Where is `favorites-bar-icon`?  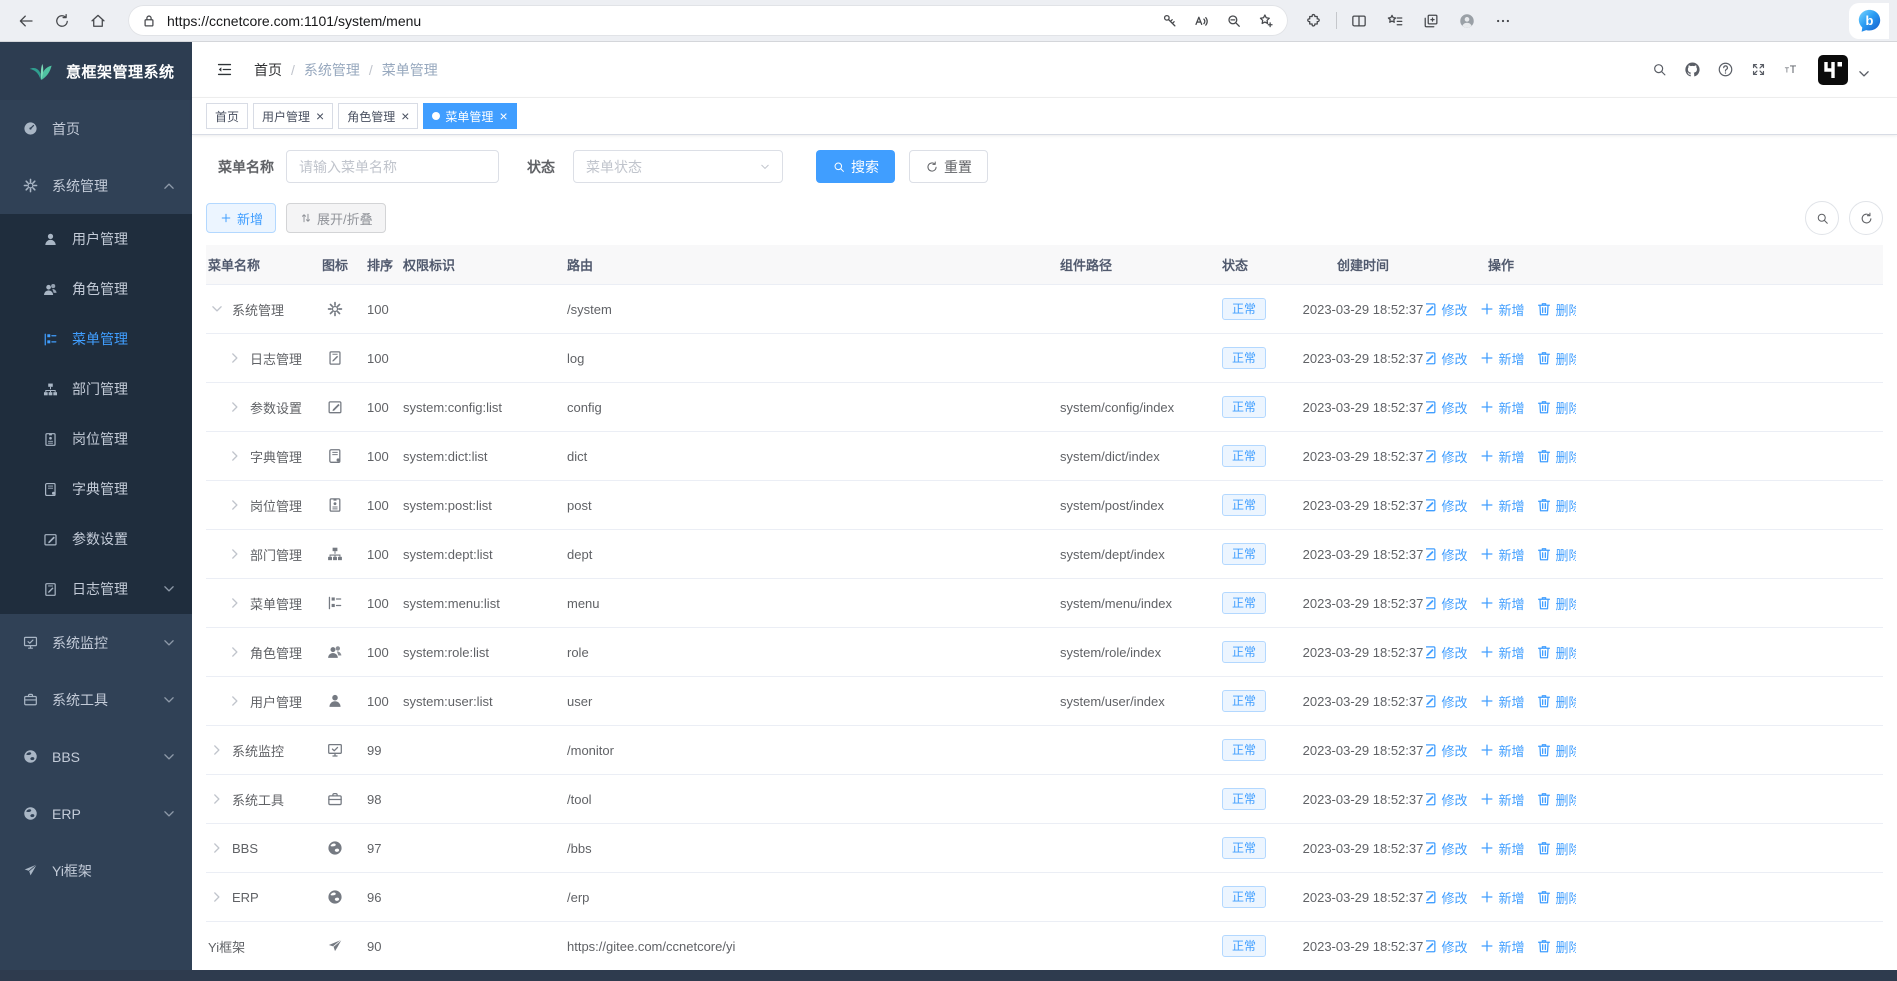
favorites-bar-icon is located at coordinates (1395, 21).